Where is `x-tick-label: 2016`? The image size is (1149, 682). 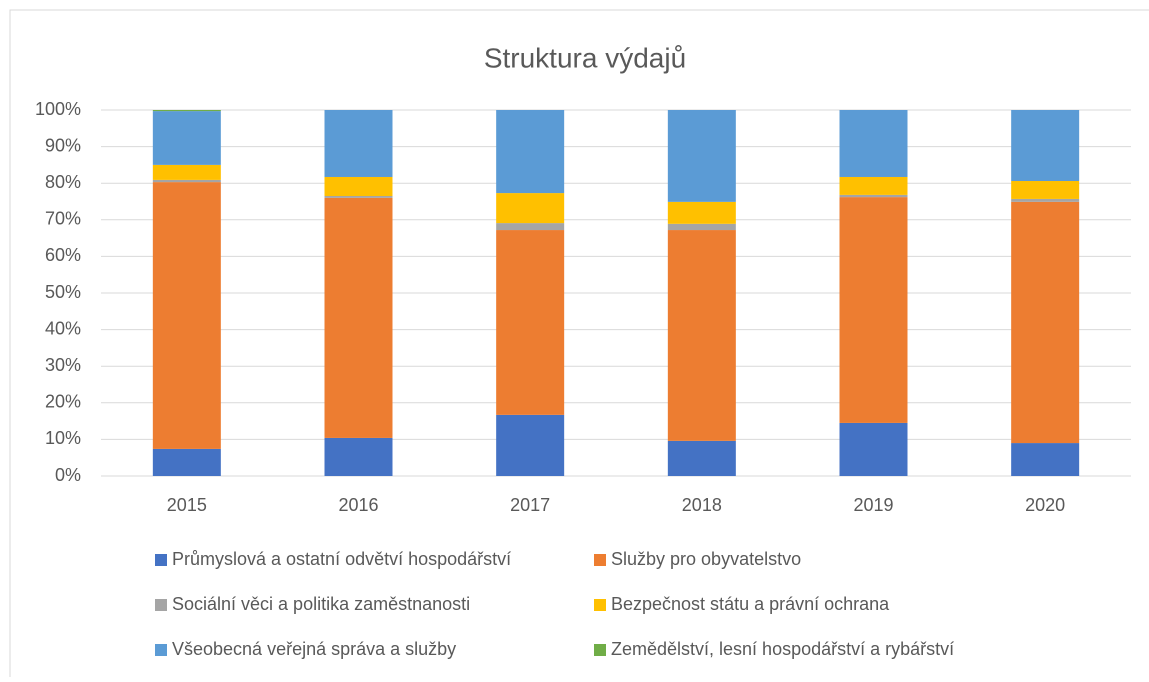
x-tick-label: 2016 is located at coordinates (358, 505).